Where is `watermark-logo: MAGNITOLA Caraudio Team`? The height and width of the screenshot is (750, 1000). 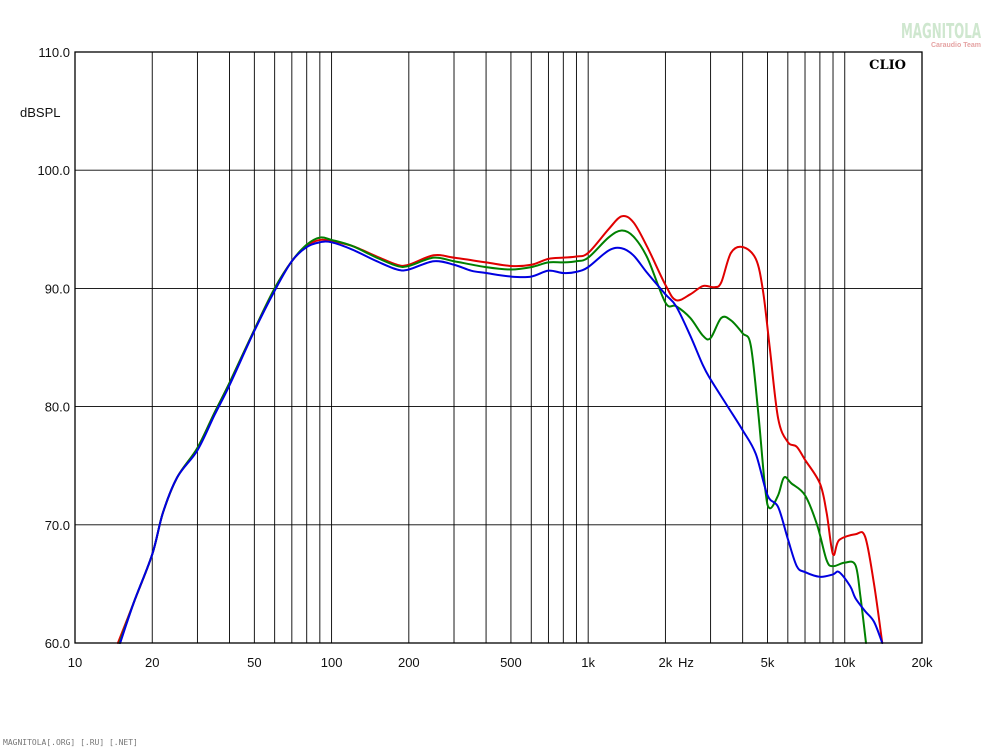 watermark-logo: MAGNITOLA Caraudio Team is located at coordinates (941, 34).